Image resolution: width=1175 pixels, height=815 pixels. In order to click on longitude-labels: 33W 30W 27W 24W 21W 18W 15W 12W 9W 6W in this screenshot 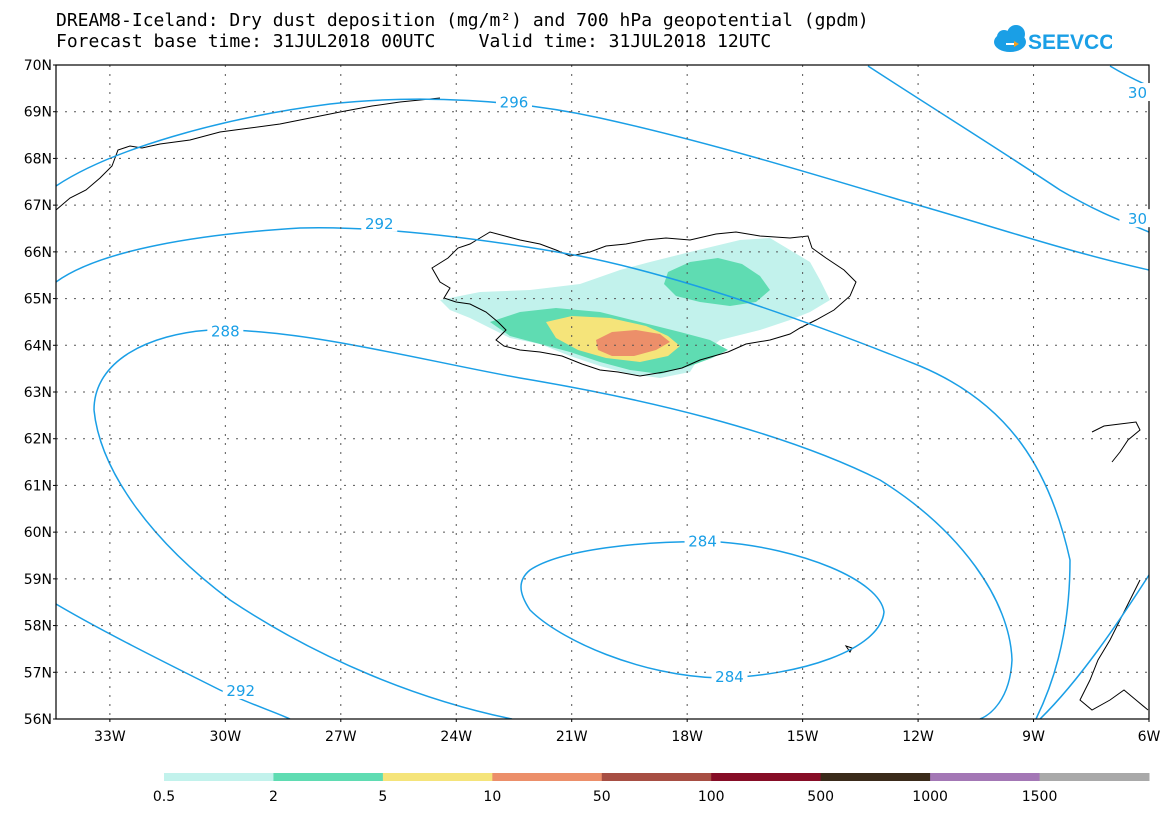, I will do `click(627, 732)`.